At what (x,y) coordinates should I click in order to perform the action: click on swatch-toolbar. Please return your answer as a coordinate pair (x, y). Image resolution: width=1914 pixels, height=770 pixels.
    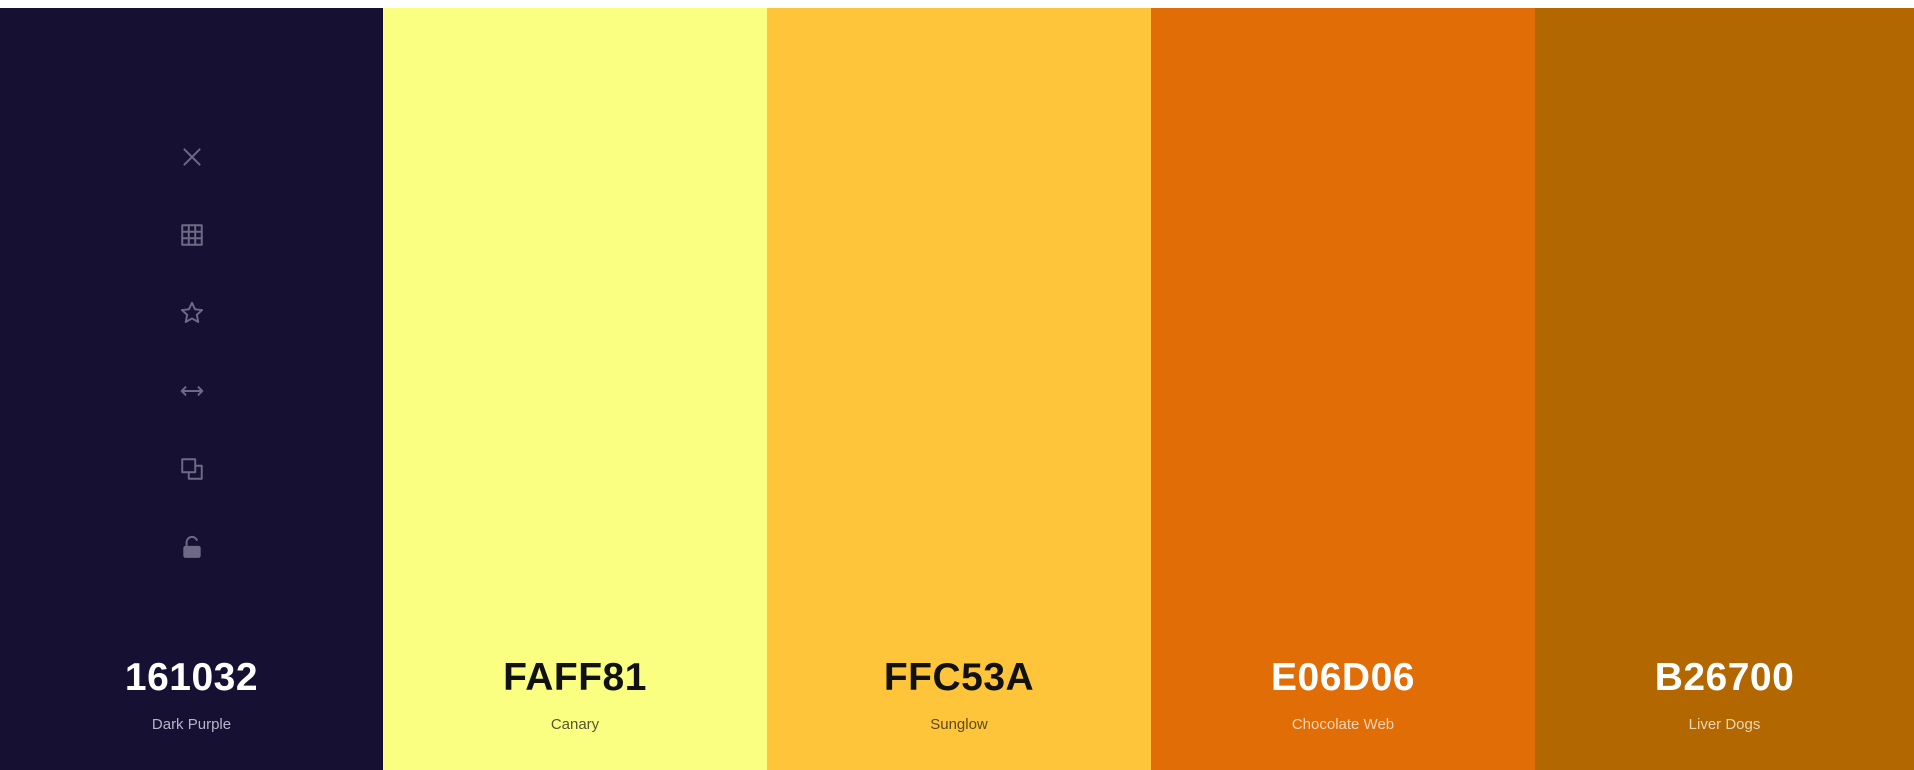
    Looking at the image, I should click on (192, 371).